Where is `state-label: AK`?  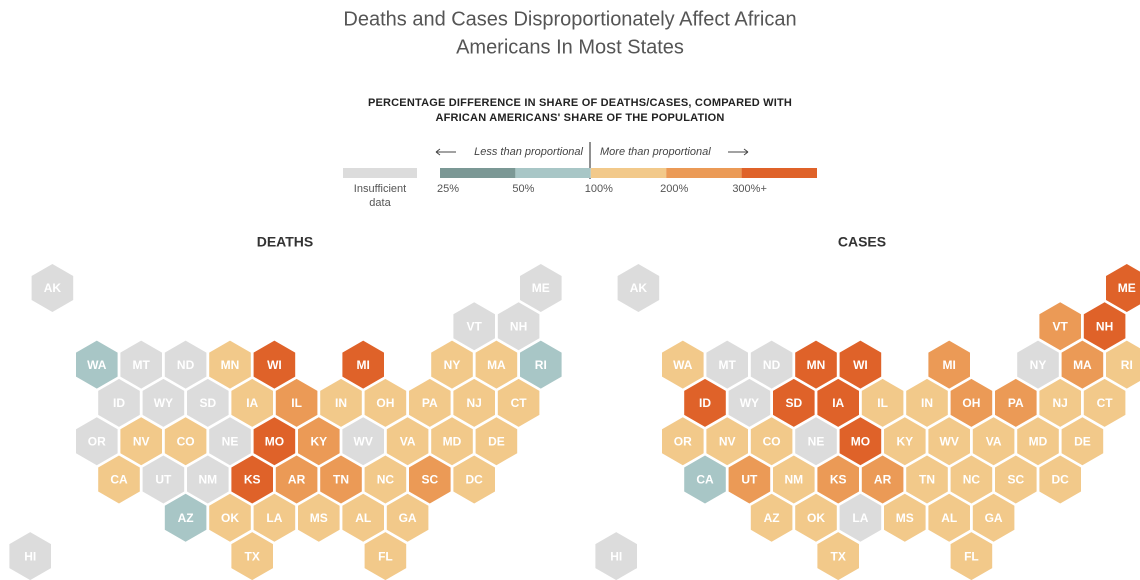 state-label: AK is located at coordinates (53, 288).